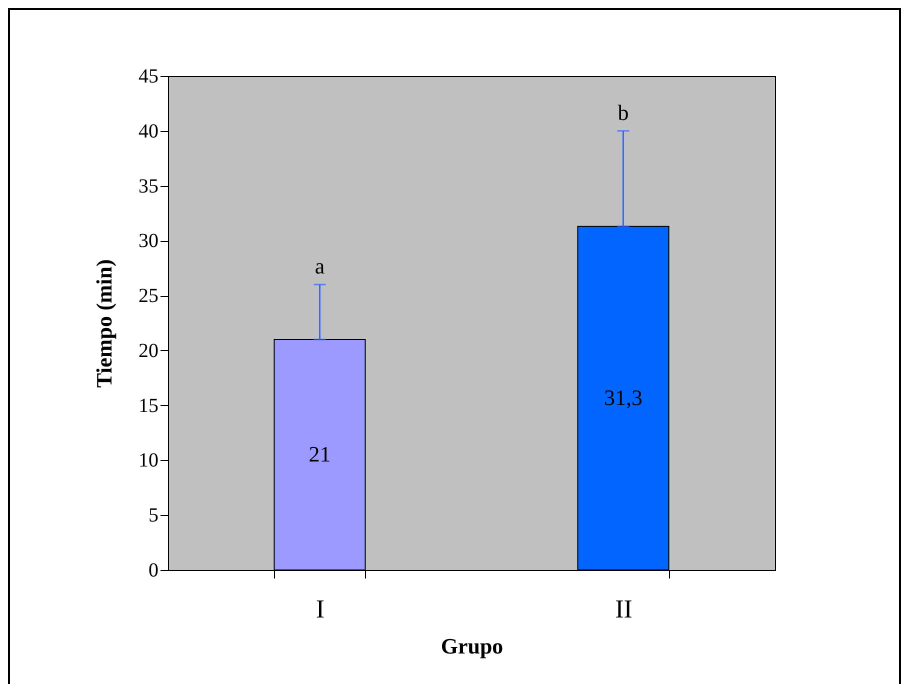  What do you see at coordinates (319, 454) in the screenshot?
I see `data-label: 21` at bounding box center [319, 454].